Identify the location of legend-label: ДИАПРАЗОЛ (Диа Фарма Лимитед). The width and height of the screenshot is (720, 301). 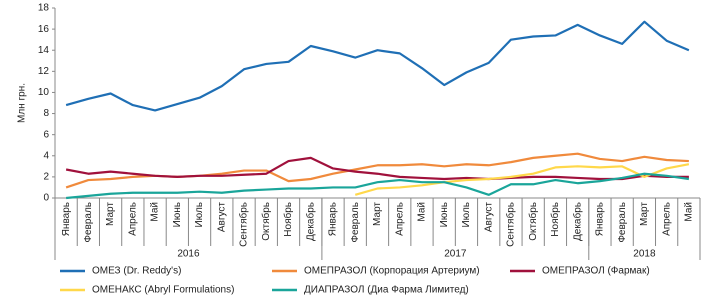
(386, 290).